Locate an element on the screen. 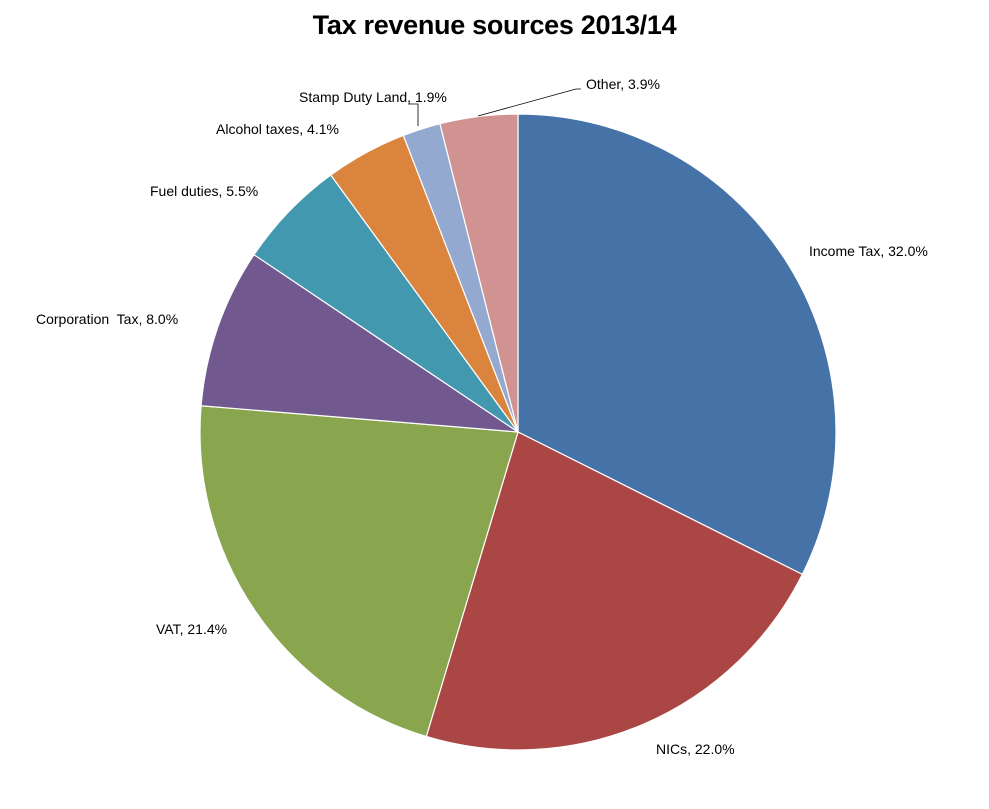 This screenshot has height=809, width=989. data-label-alcohol-taxes: Alcohol taxes, 4.1% is located at coordinates (277, 129).